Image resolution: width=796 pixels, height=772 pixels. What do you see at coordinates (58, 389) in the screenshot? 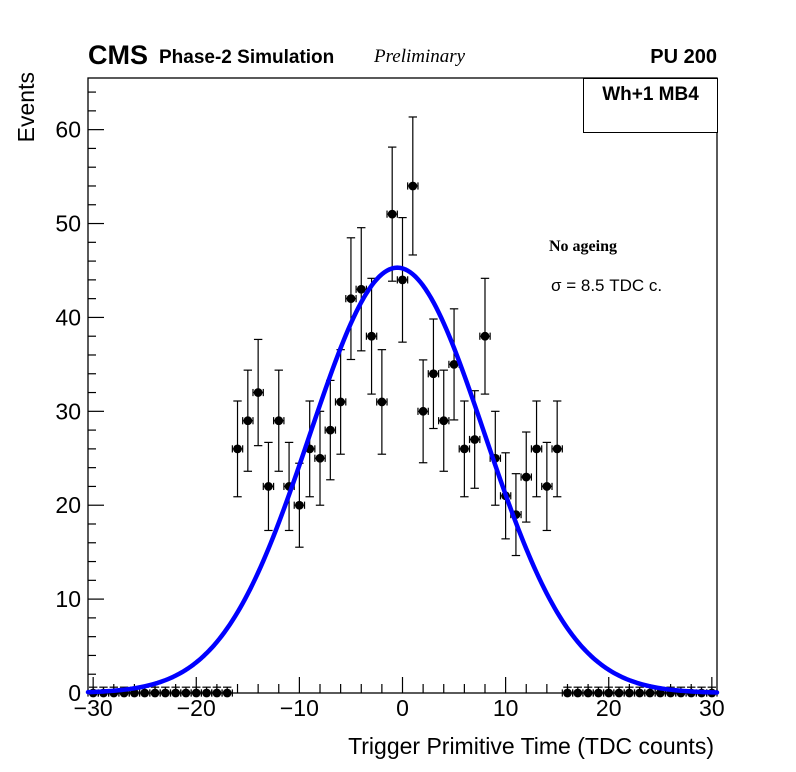
I see `y-axis: 0 10 20 30 40 50 60 Events` at bounding box center [58, 389].